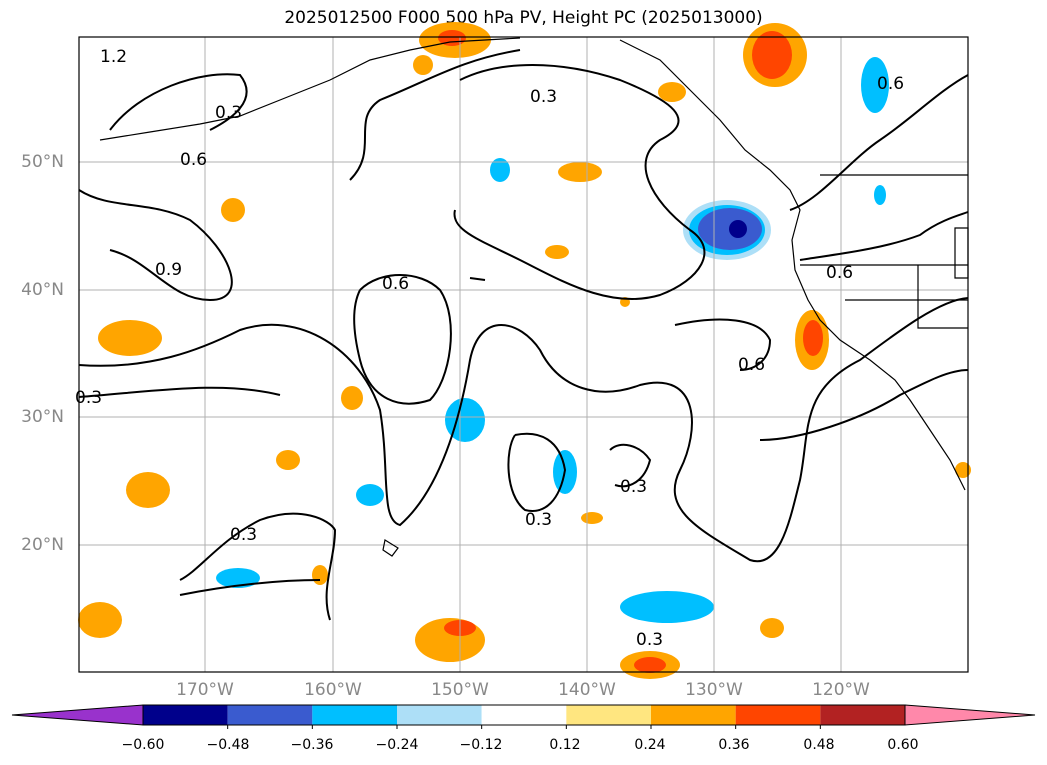 The width and height of the screenshot is (1047, 765). What do you see at coordinates (565, 745) in the screenshot?
I see `colorbar-tick: 0.12` at bounding box center [565, 745].